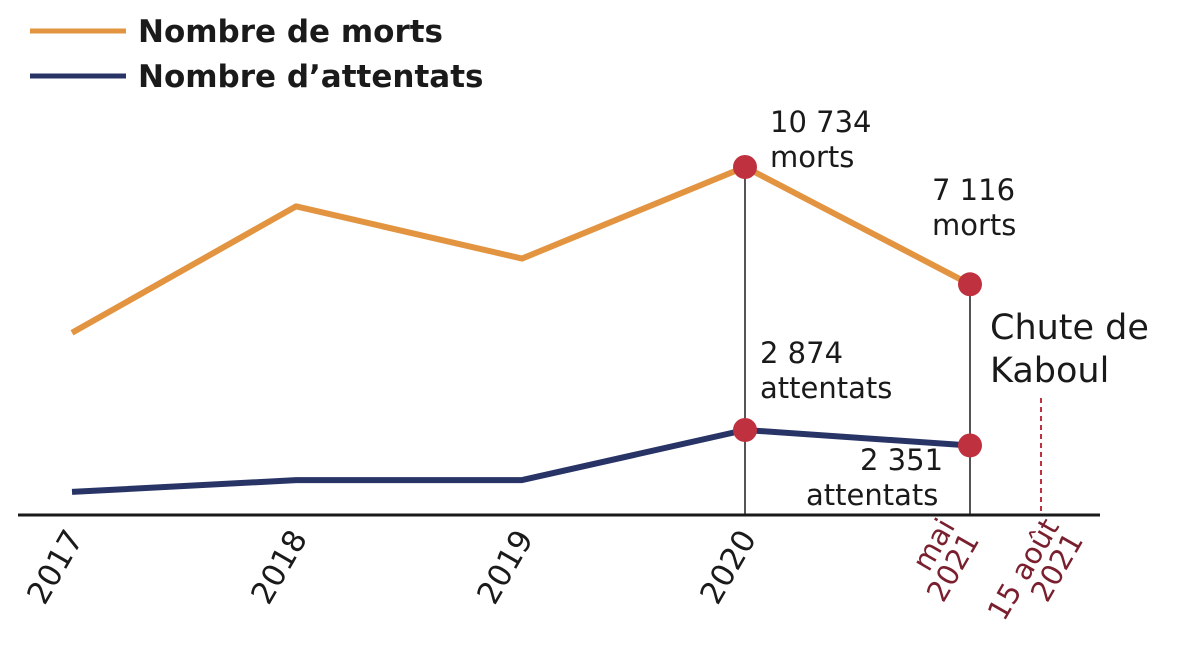  Describe the element at coordinates (857, 306) in the screenshot. I see `highlight-points` at that location.